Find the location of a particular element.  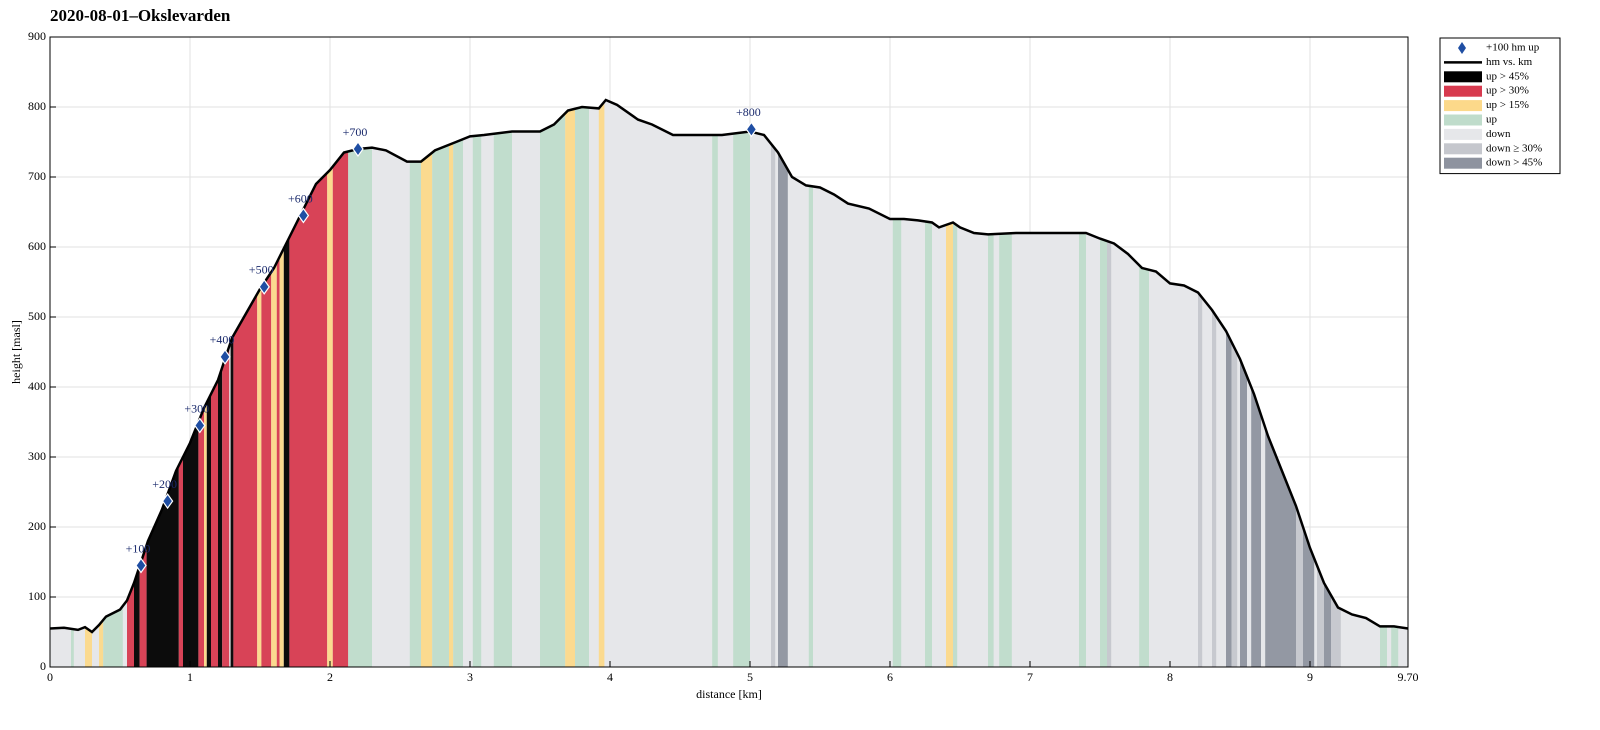

x-tick-label: 9 is located at coordinates (1310, 677).